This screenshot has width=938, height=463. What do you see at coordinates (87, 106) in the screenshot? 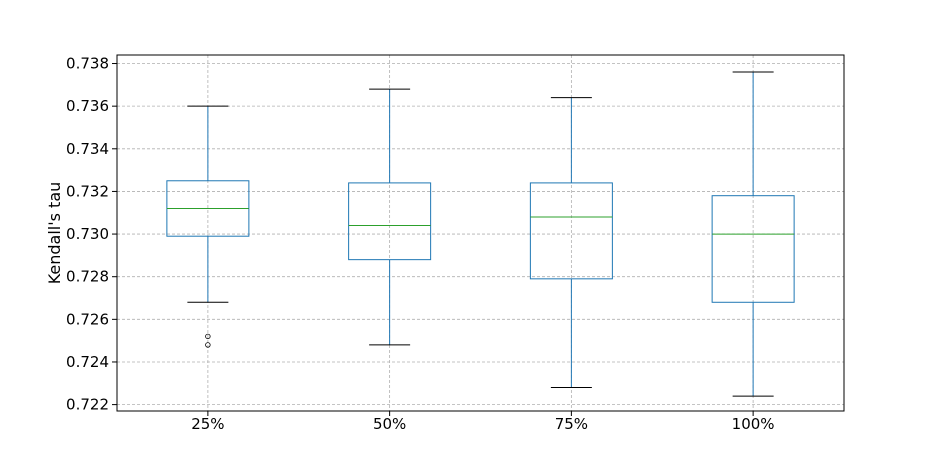
I see `y-tick-label: 0.736` at bounding box center [87, 106].